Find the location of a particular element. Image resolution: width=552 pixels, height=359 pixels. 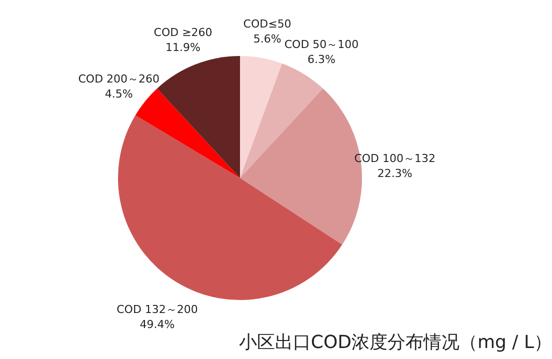

slice-label: COD 50～100 is located at coordinates (321, 44).